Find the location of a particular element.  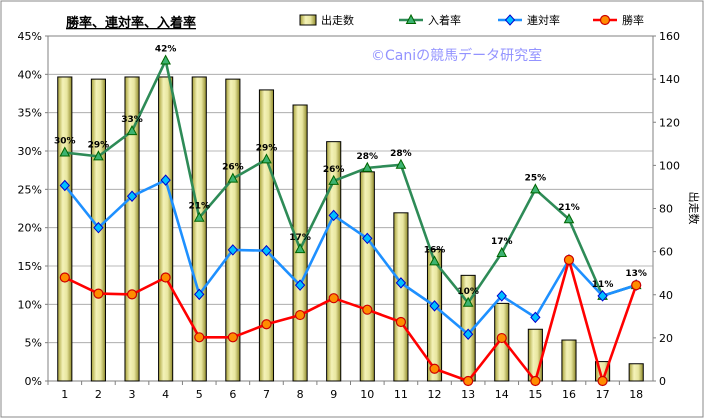

x-tick-label: 10 is located at coordinates (367, 394).